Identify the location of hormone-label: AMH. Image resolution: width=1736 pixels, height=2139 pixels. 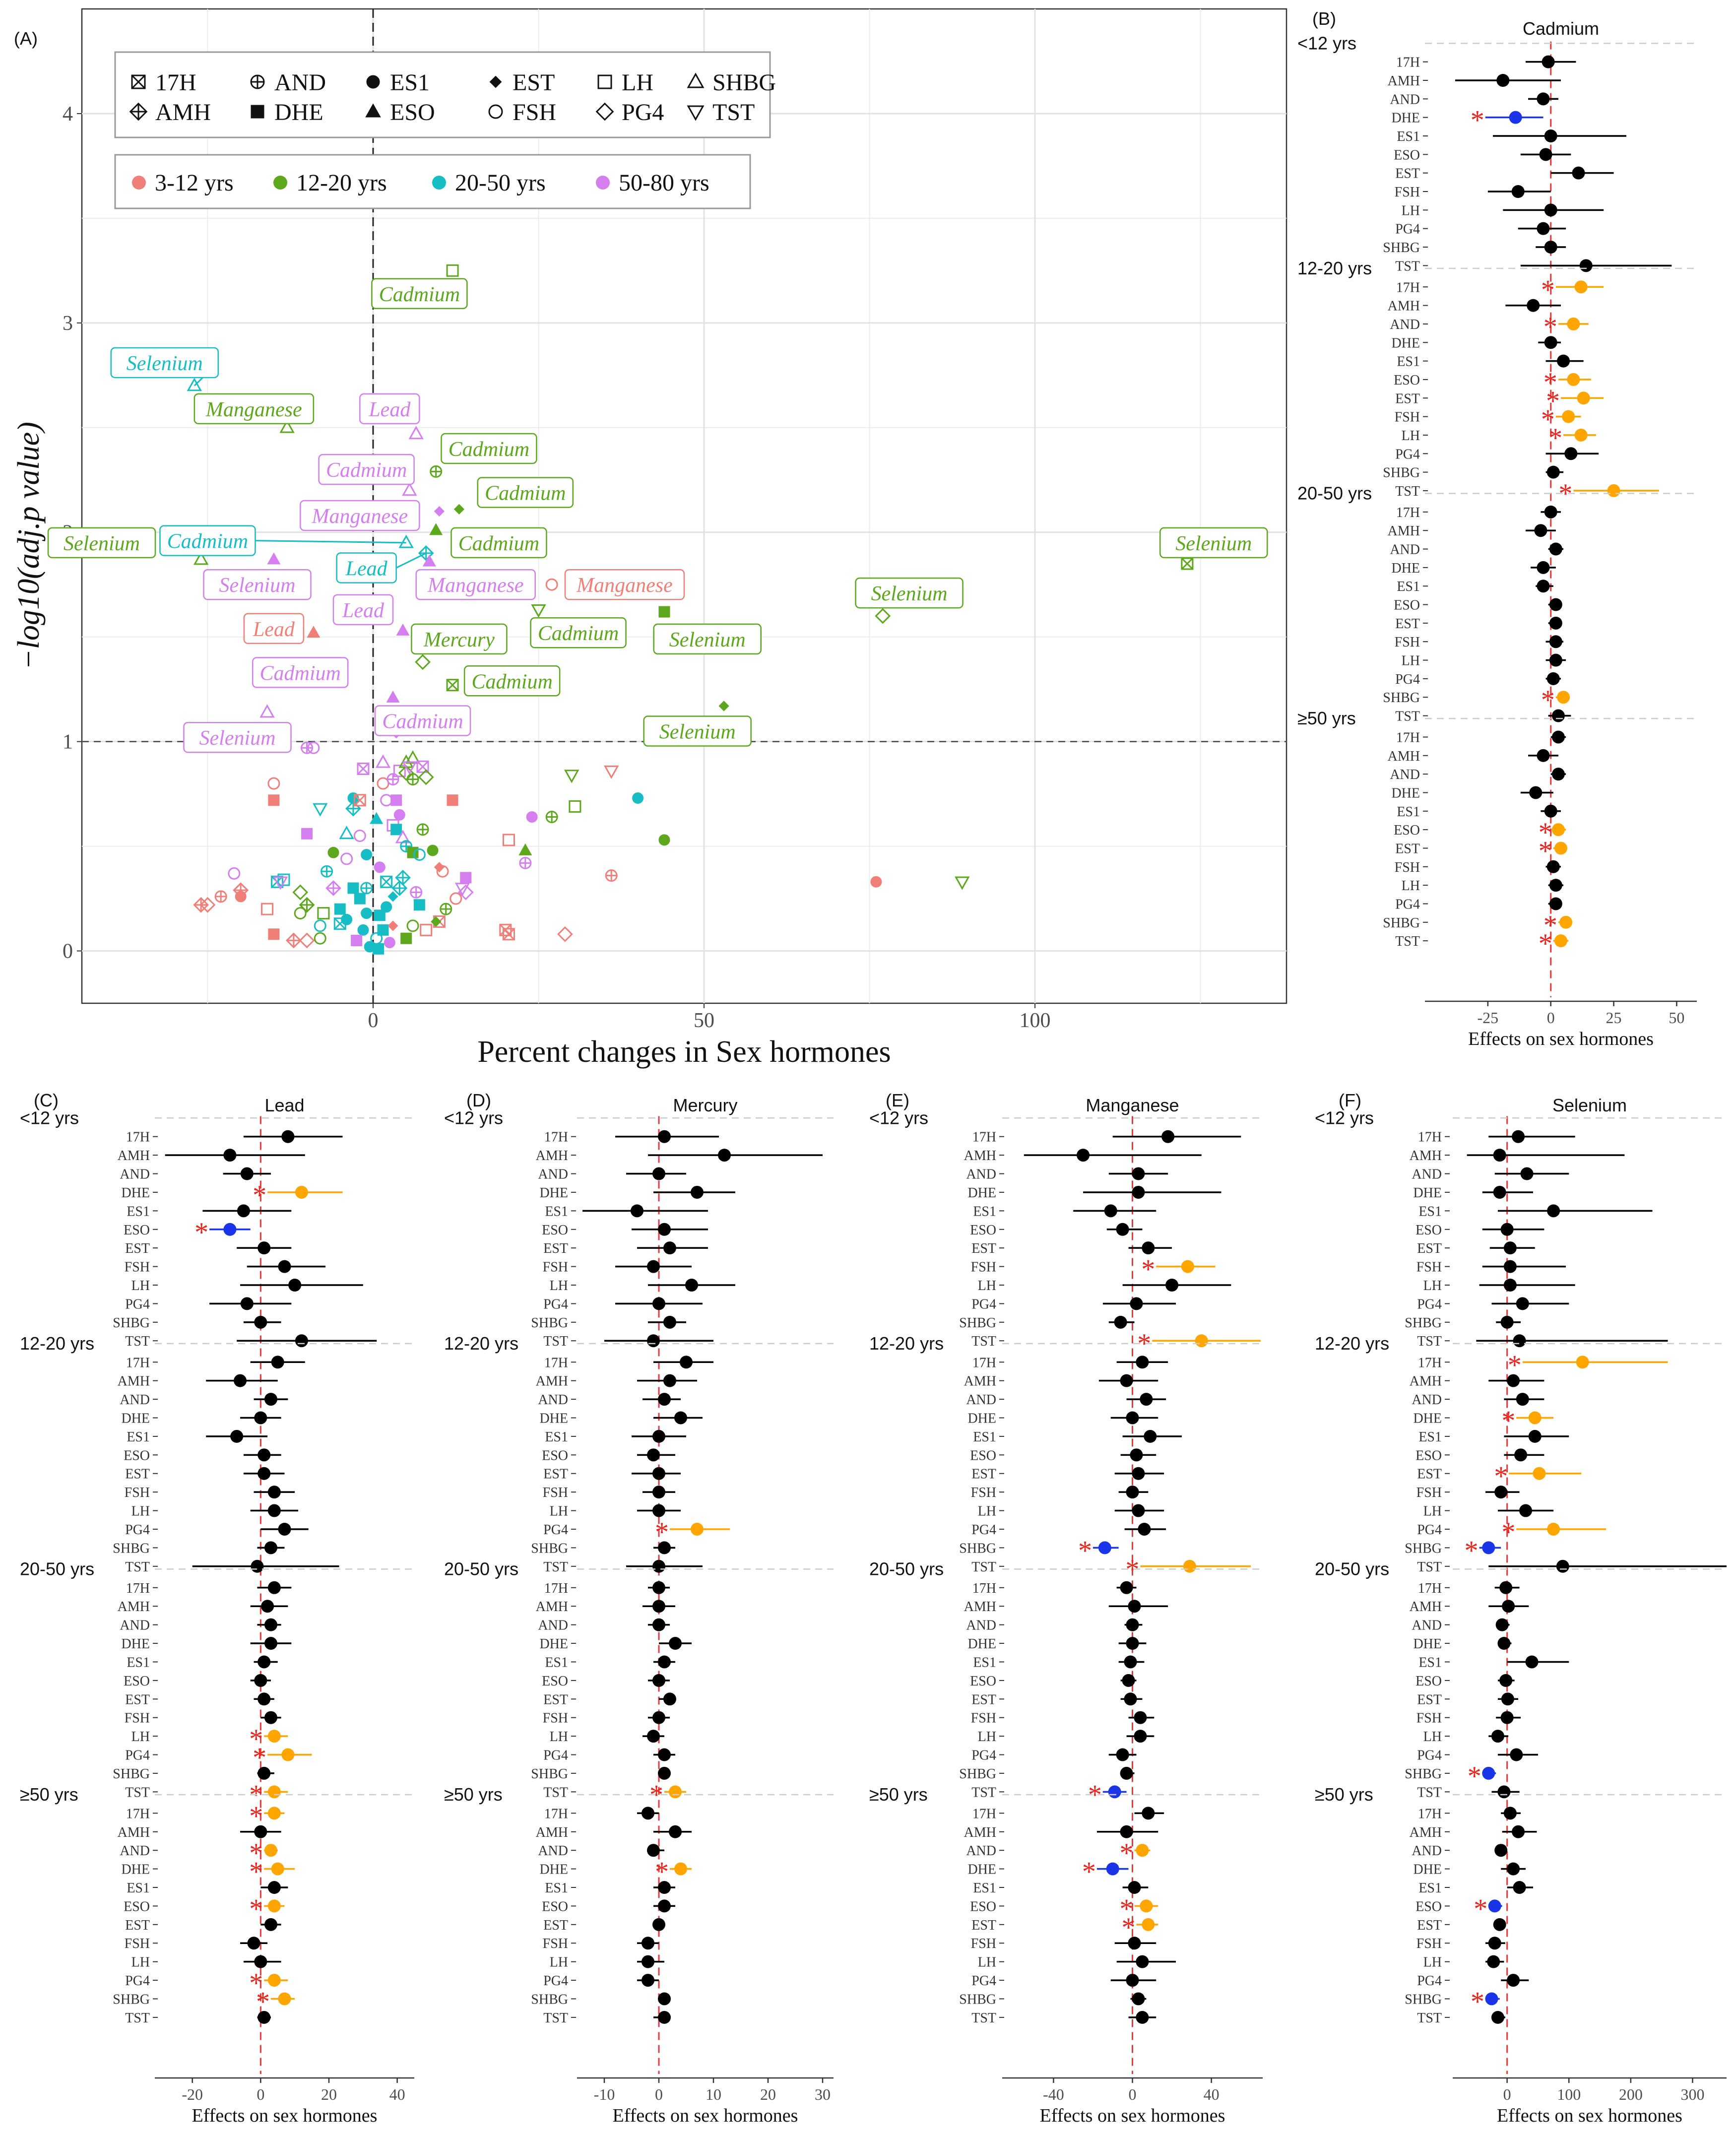
(552, 1156).